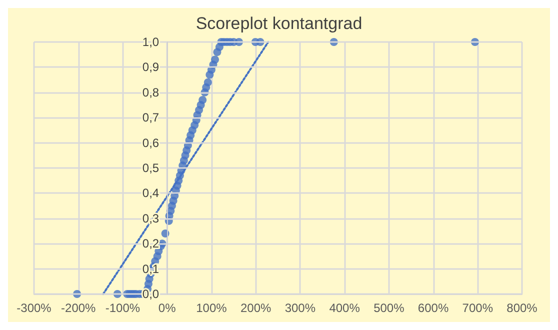  Describe the element at coordinates (151, 243) in the screenshot. I see `y-tick-label: 0,2` at that location.